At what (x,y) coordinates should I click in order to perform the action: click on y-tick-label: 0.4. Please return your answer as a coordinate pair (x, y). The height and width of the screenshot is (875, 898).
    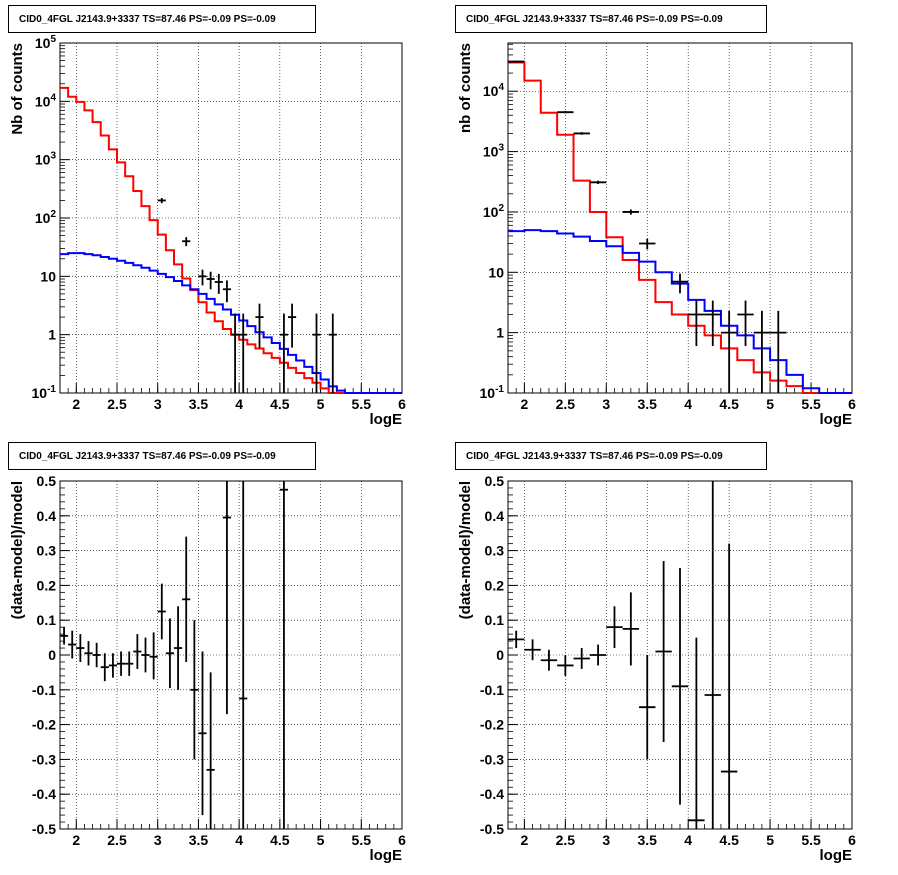
    Looking at the image, I should click on (495, 516).